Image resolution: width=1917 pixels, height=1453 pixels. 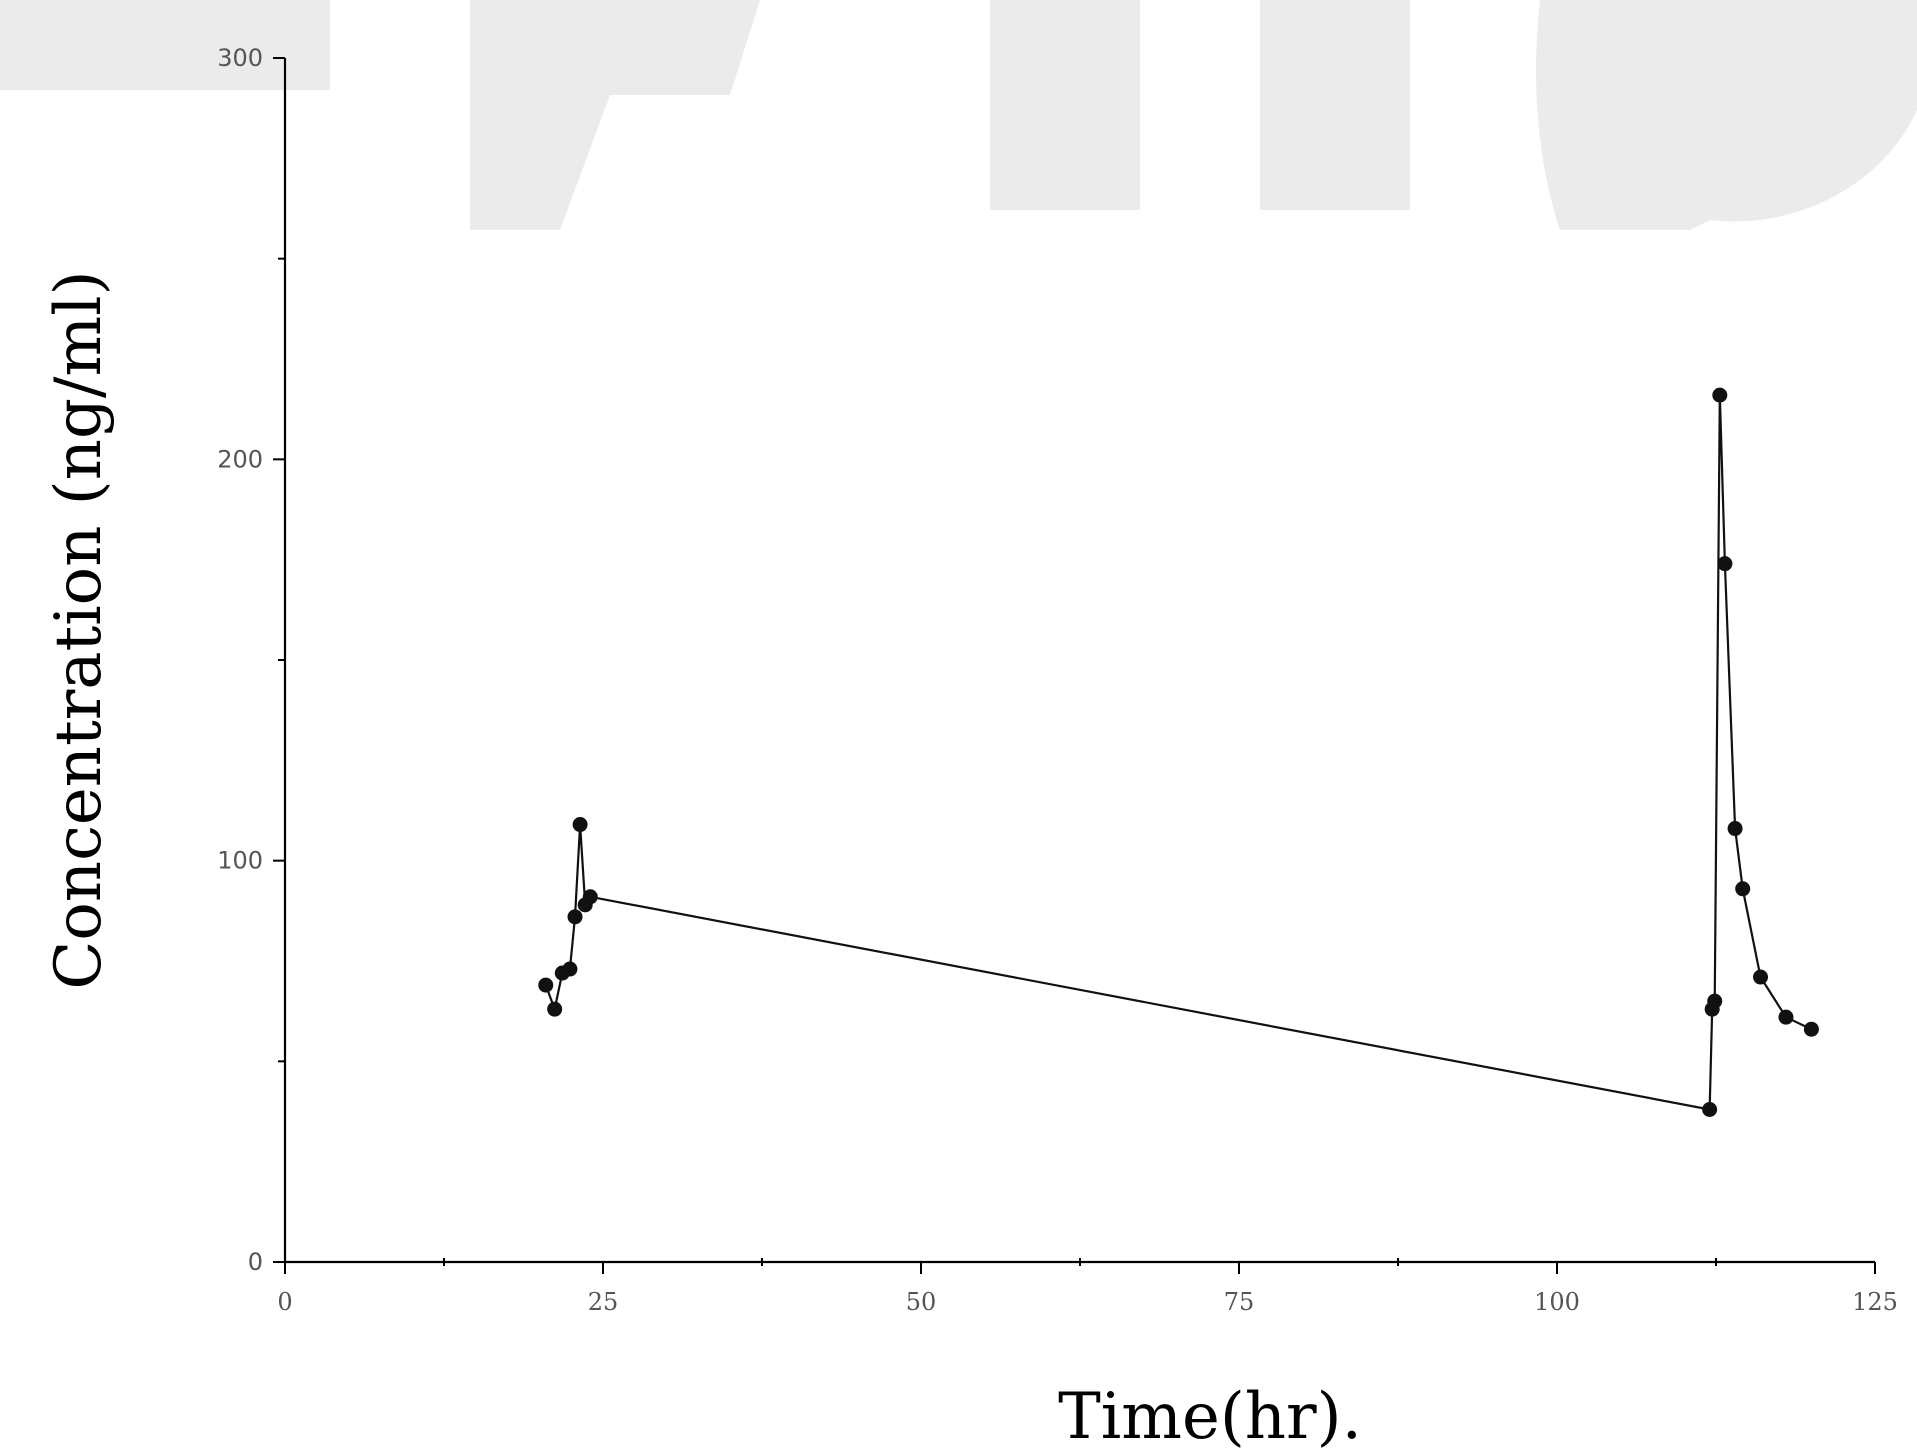 I want to click on watermark-shape-h-right, so click(x=1335, y=105).